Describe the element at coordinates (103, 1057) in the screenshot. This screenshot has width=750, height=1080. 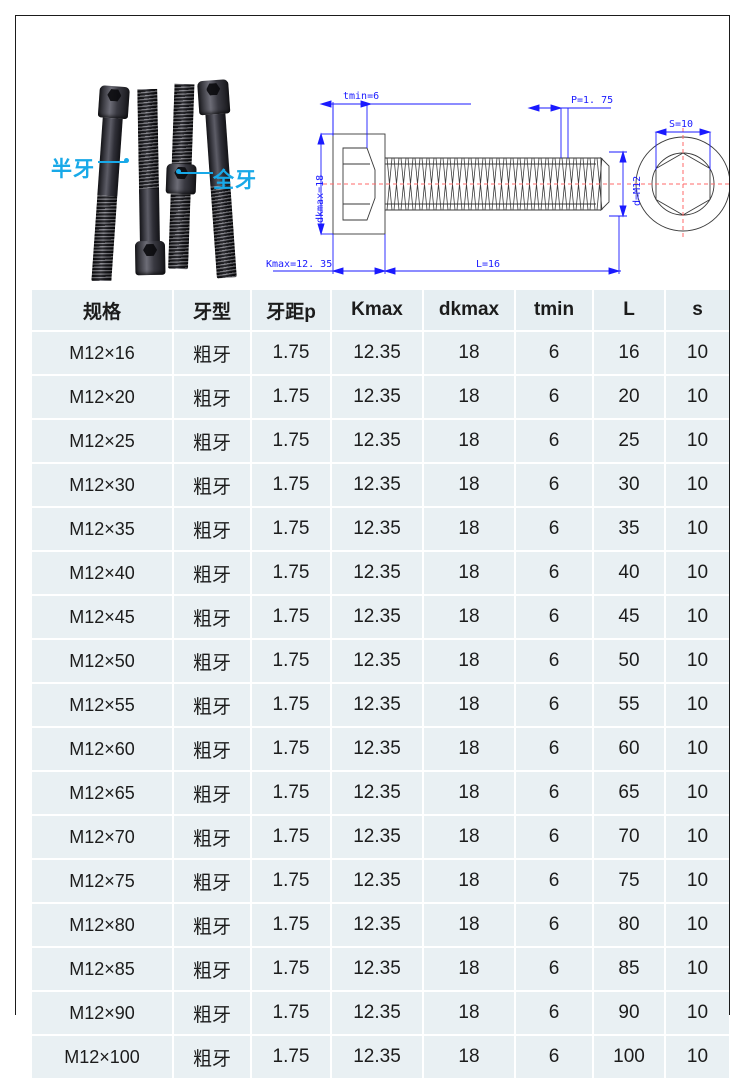
I see `cell-spec: M12×100` at that location.